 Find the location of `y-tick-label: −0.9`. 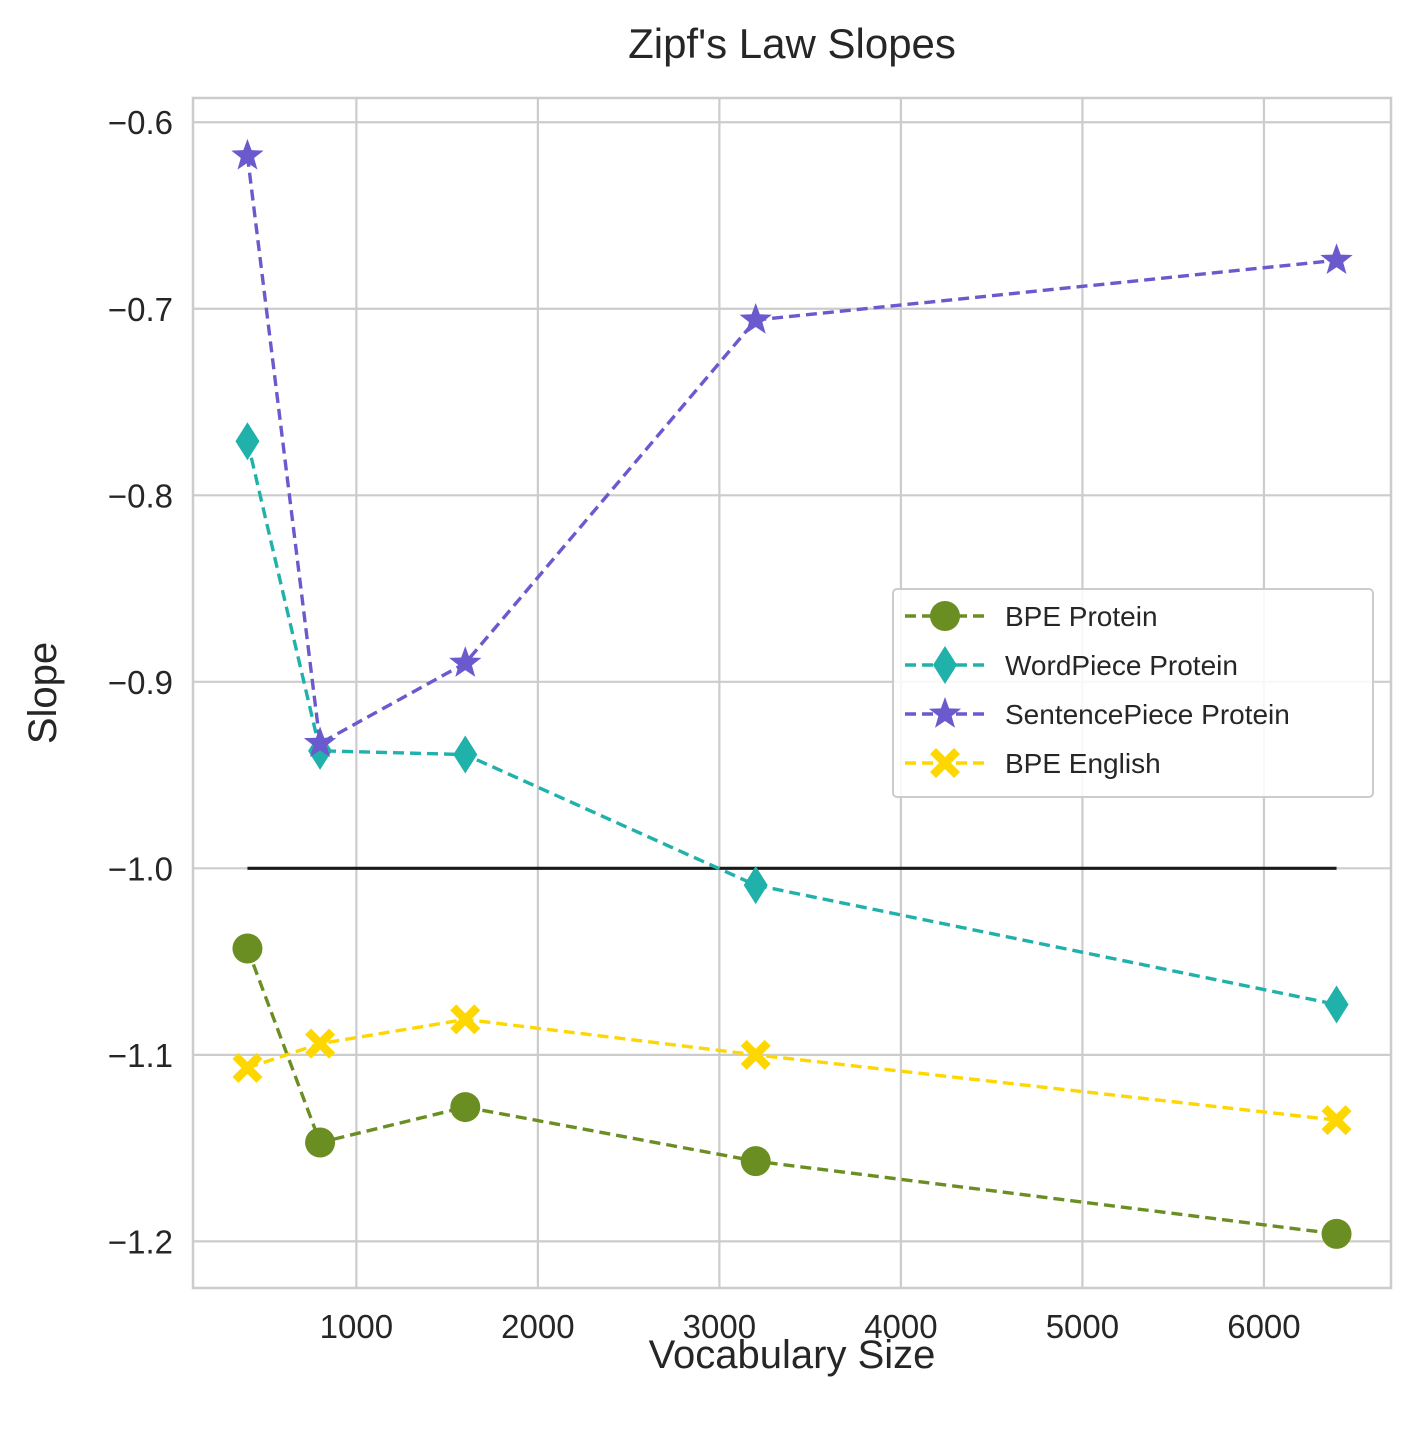

y-tick-label: −0.9 is located at coordinates (140, 682).